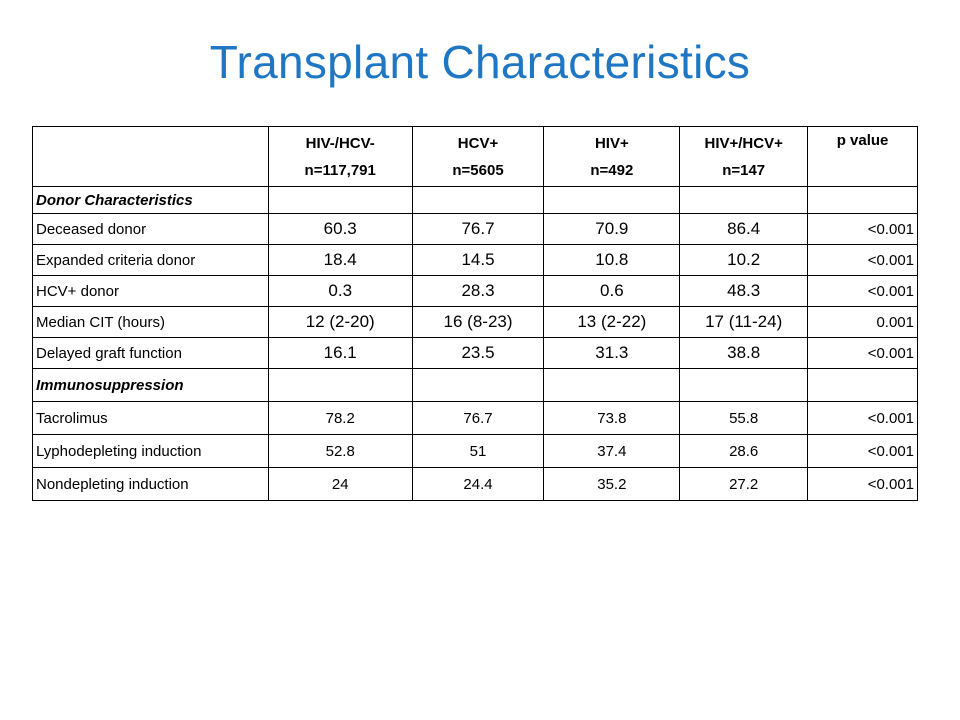 This screenshot has height=720, width=960. What do you see at coordinates (478, 322) in the screenshot?
I see `cell-value: 16 (8-23)` at bounding box center [478, 322].